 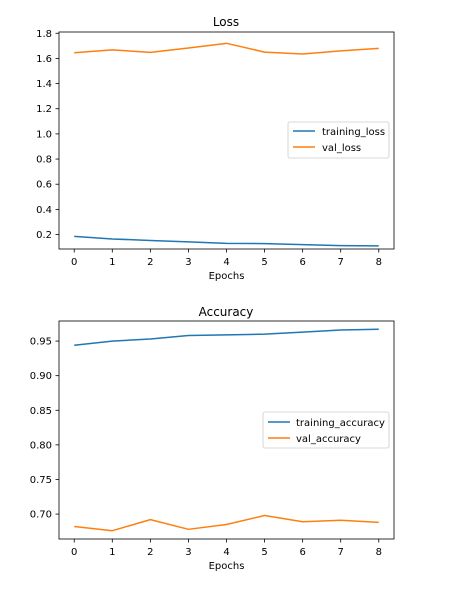 I want to click on accuracy-x-tick-label: 1, so click(x=112, y=552).